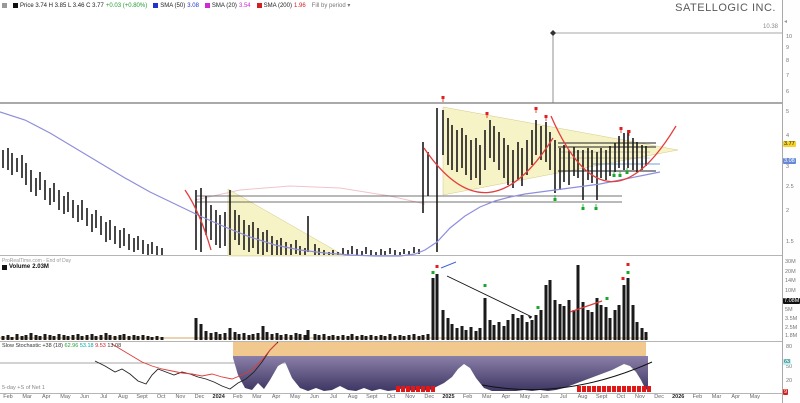 The width and height of the screenshot is (800, 403). What do you see at coordinates (331, 5) in the screenshot?
I see `legend-item: Fill by period ▾` at bounding box center [331, 5].